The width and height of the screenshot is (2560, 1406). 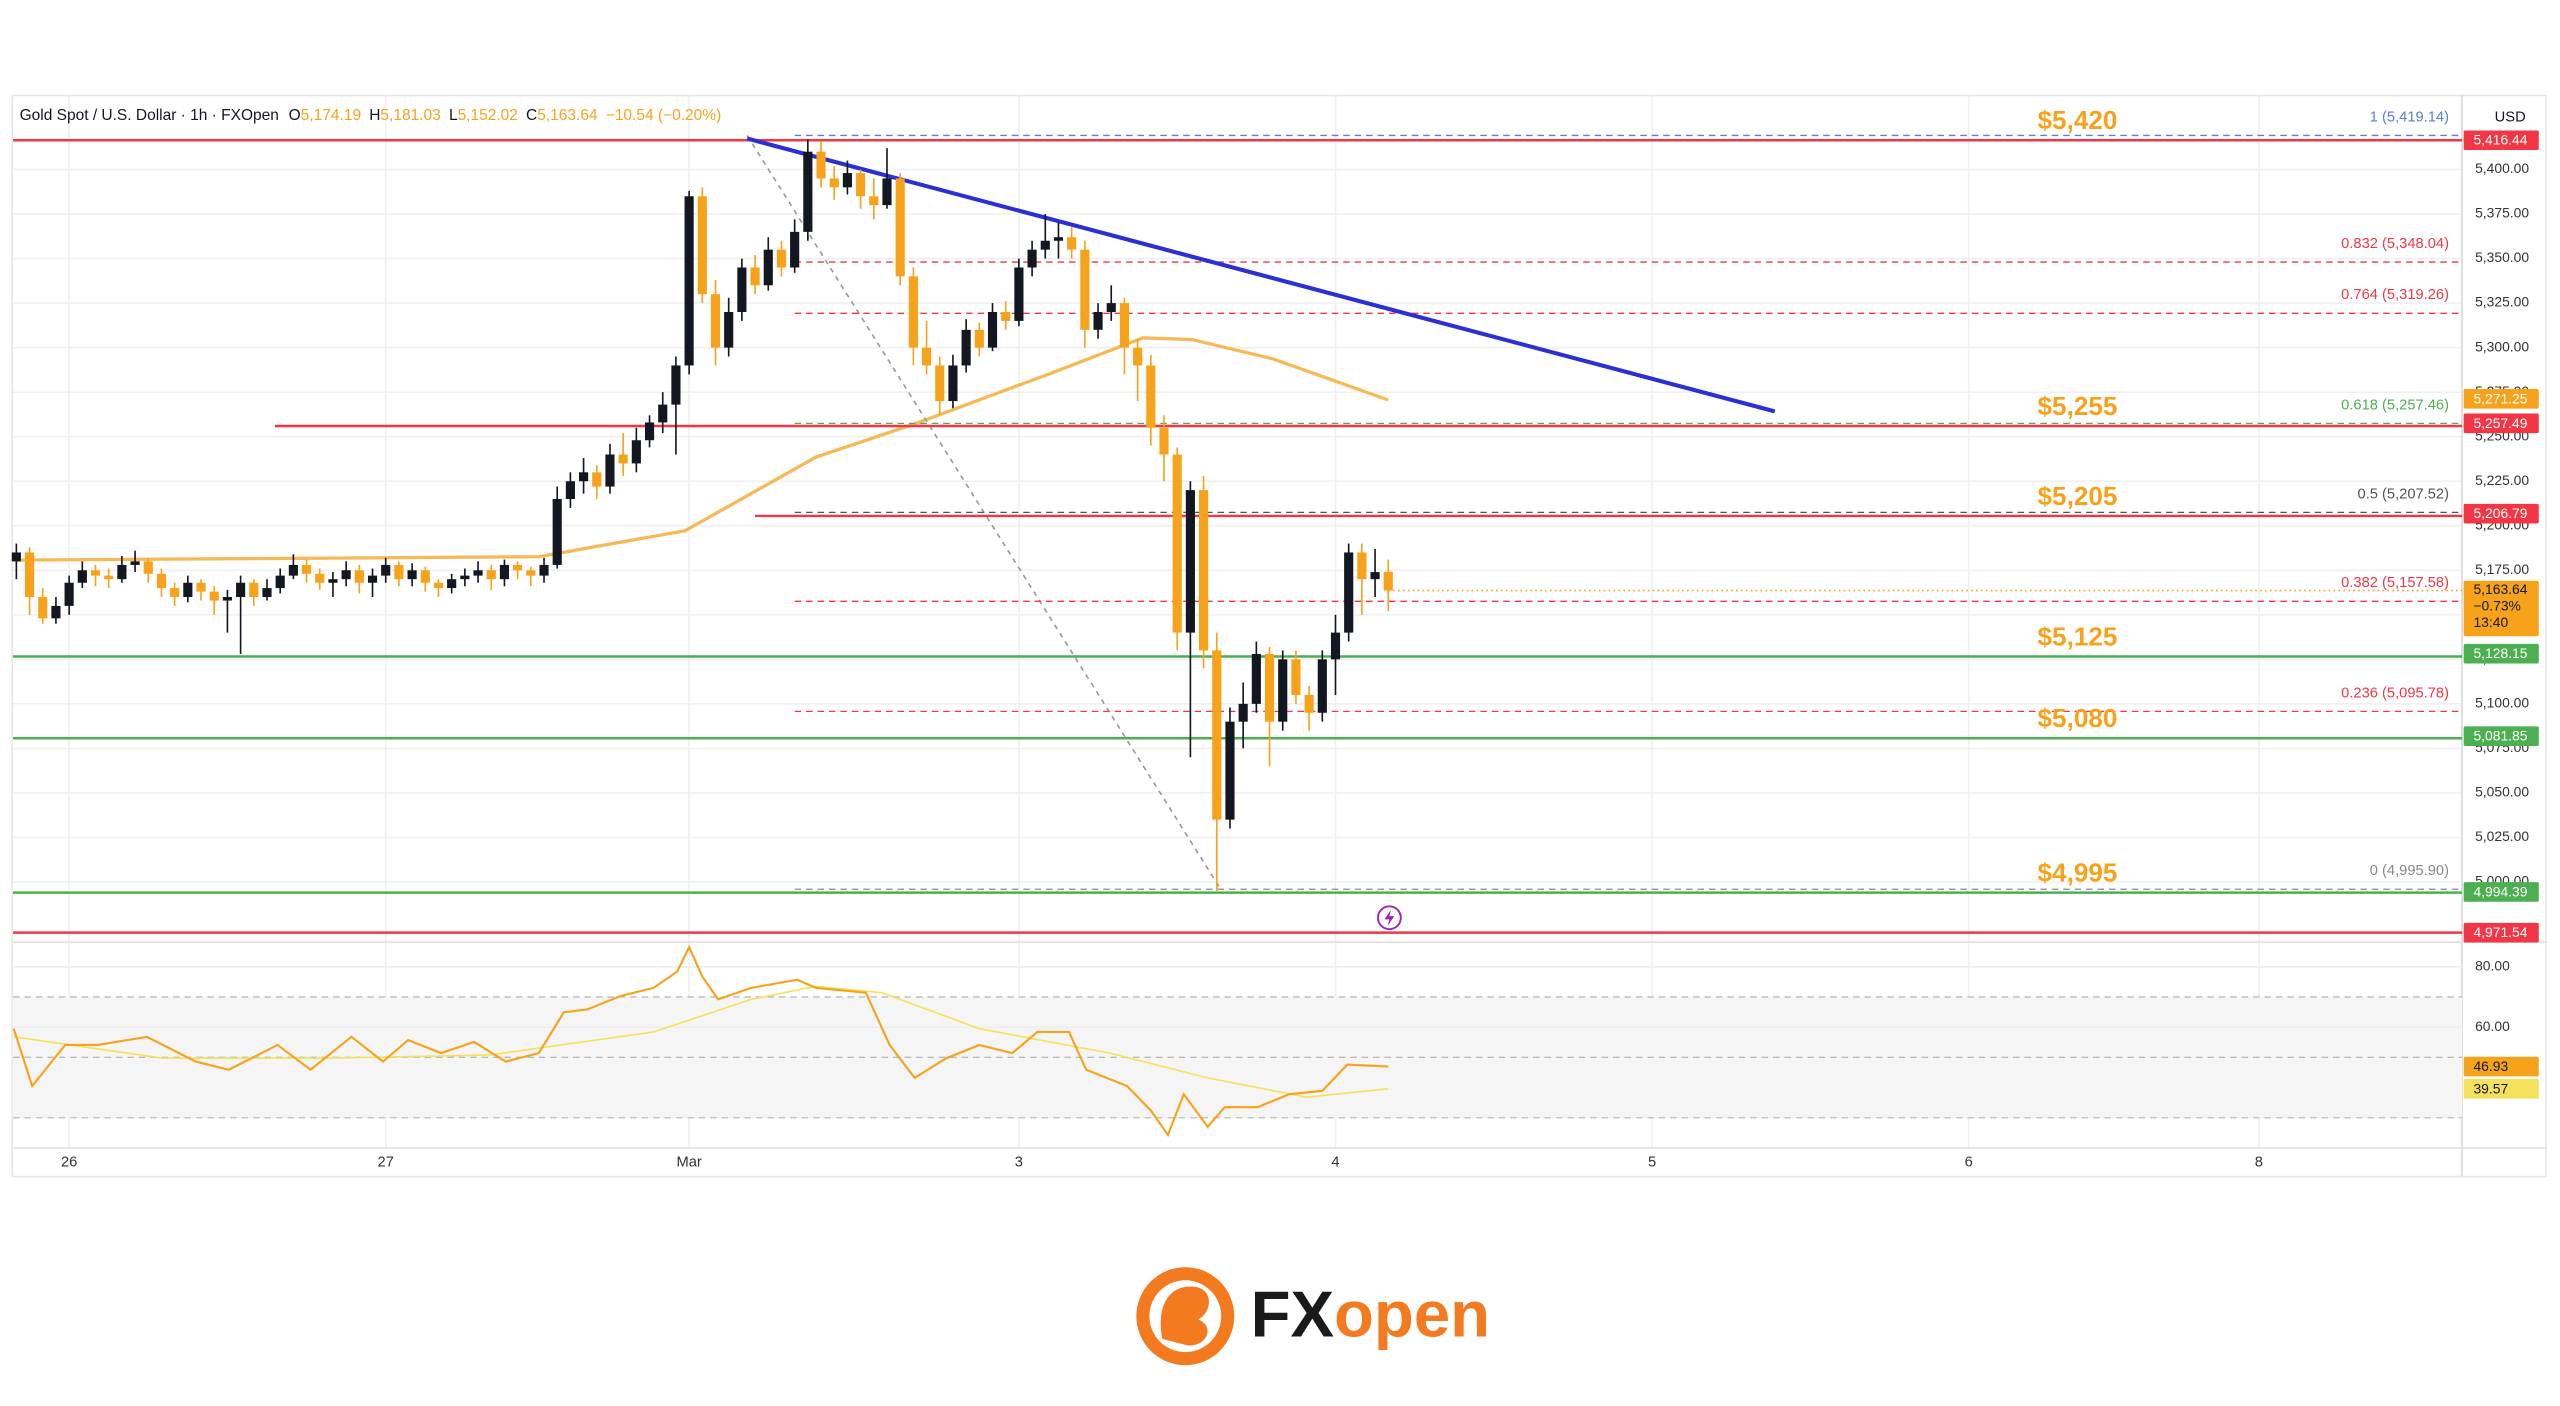 What do you see at coordinates (2395, 244) in the screenshot?
I see `fib-label: 0.832 (5,348.04)` at bounding box center [2395, 244].